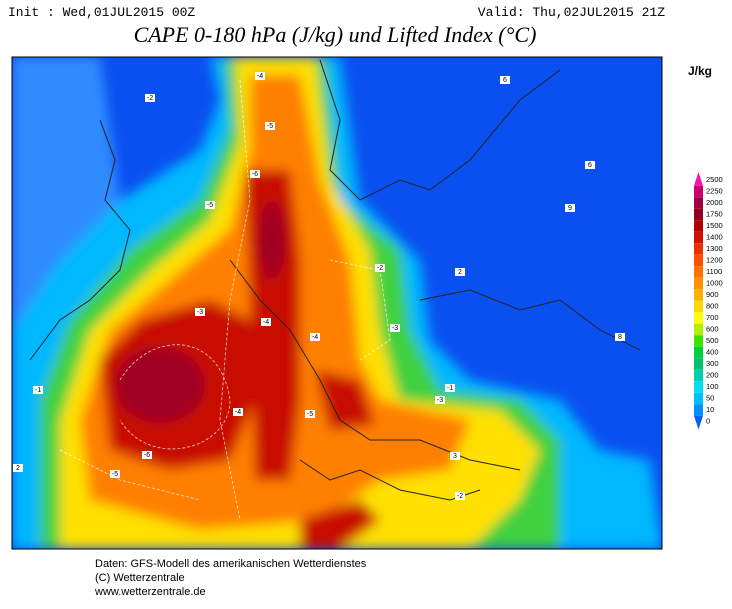 This screenshot has width=732, height=609. Describe the element at coordinates (712, 340) in the screenshot. I see `colorbar-tick-label: 500` at that location.